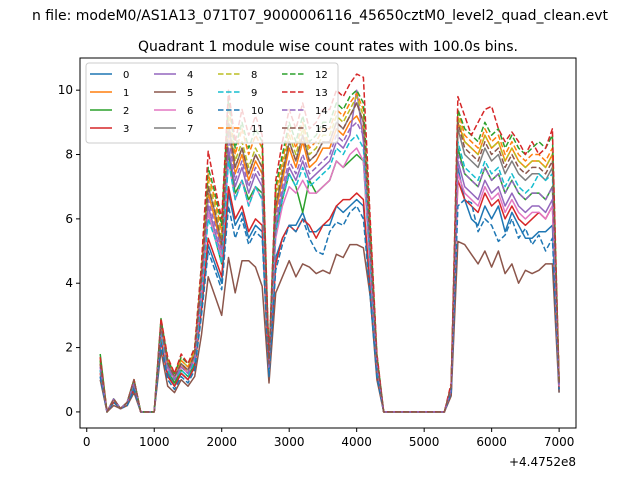  What do you see at coordinates (69, 283) in the screenshot?
I see `y-tick-label: 4` at bounding box center [69, 283].